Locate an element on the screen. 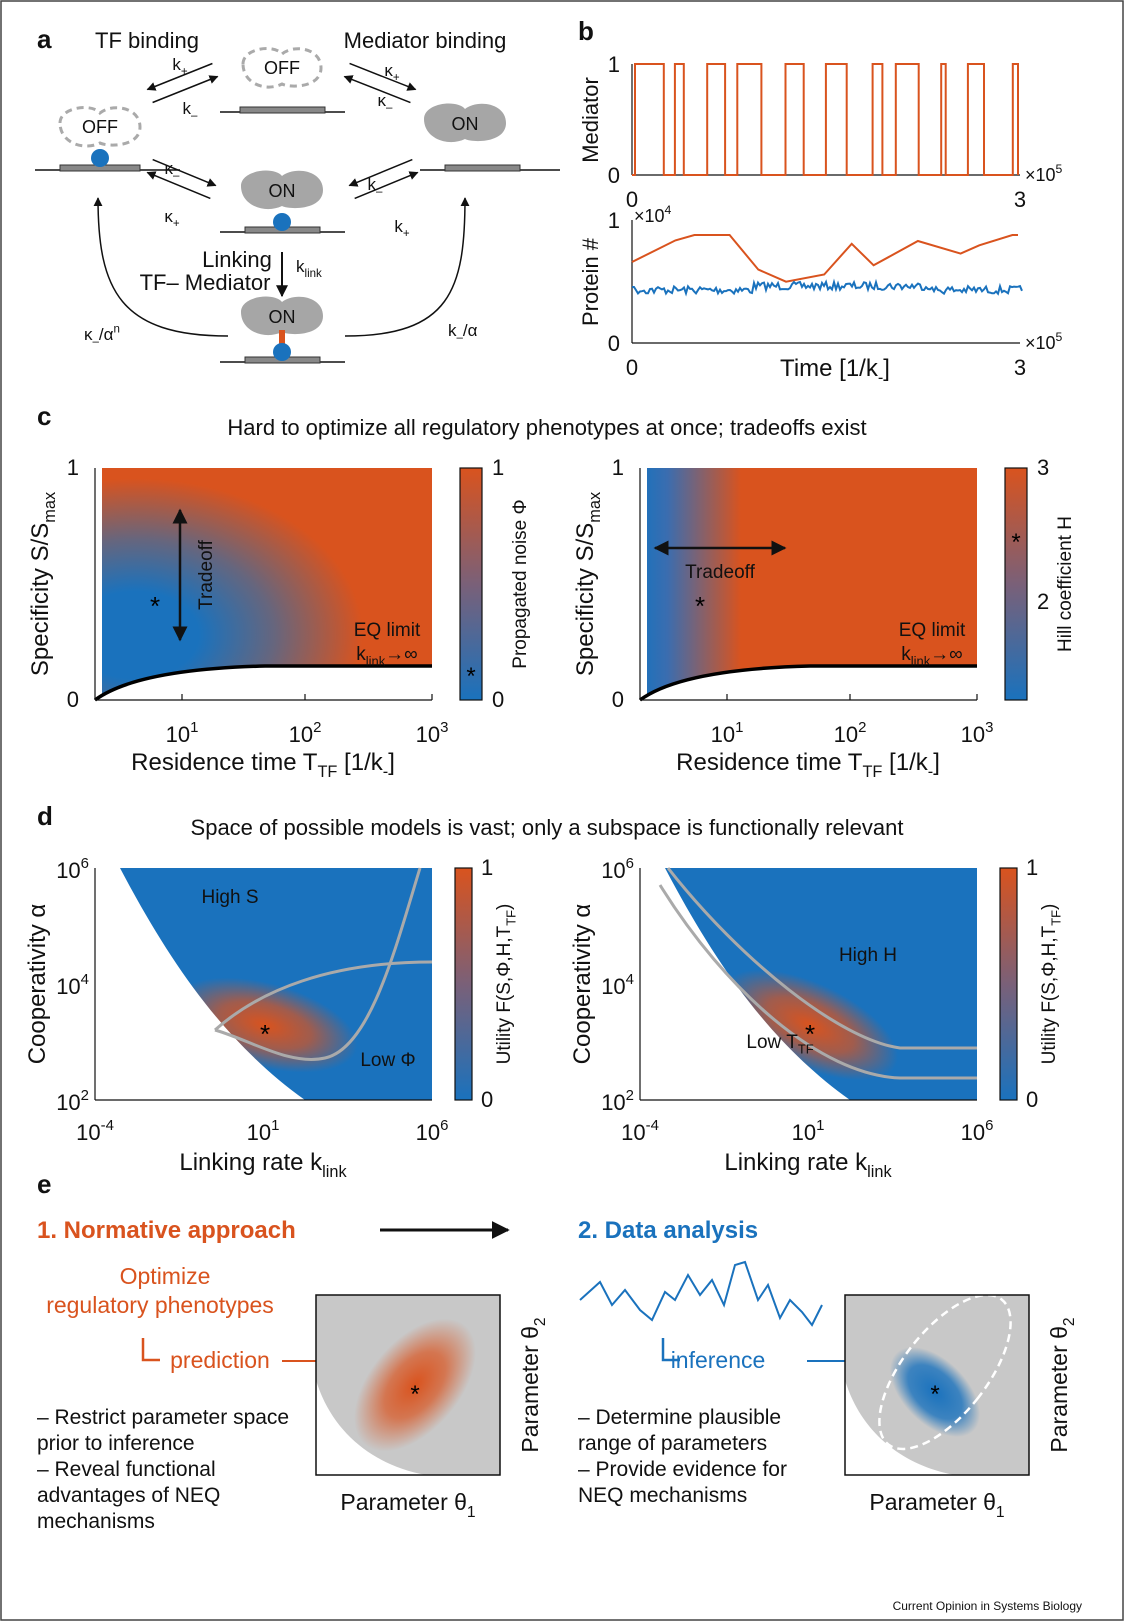 The width and height of the screenshot is (1124, 1621). colorbar-tick: 0 is located at coordinates (498, 699).